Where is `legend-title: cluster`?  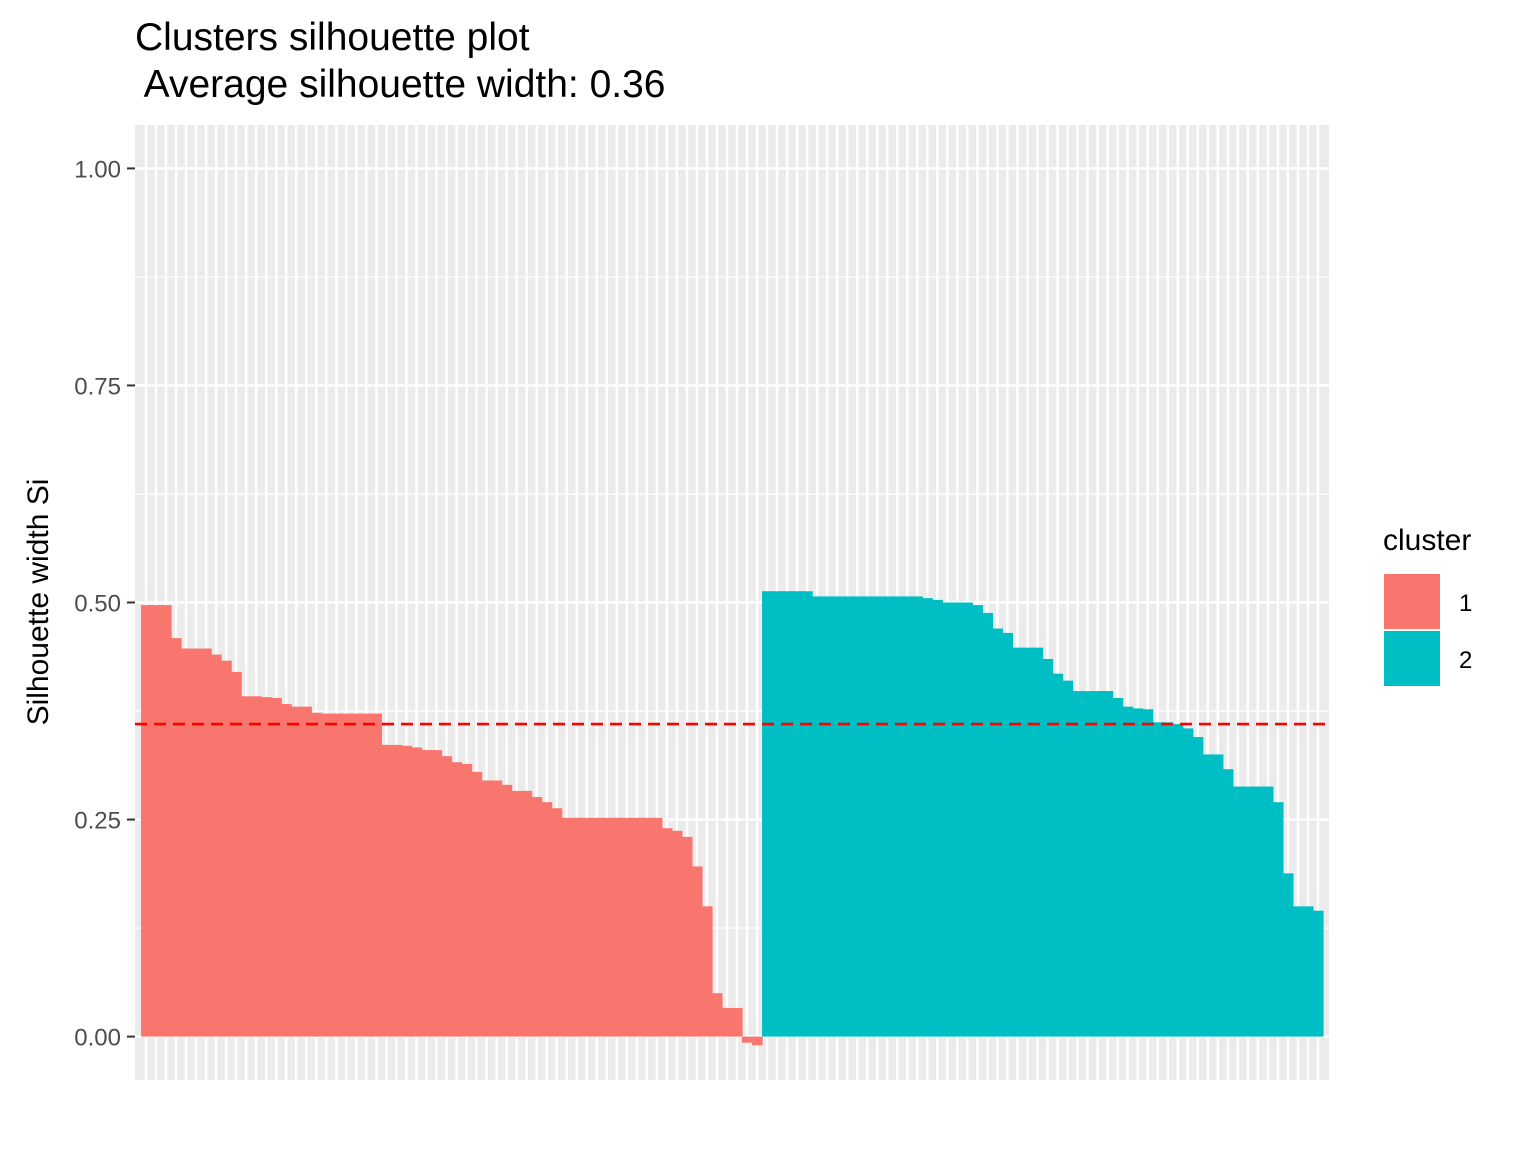 legend-title: cluster is located at coordinates (1427, 540).